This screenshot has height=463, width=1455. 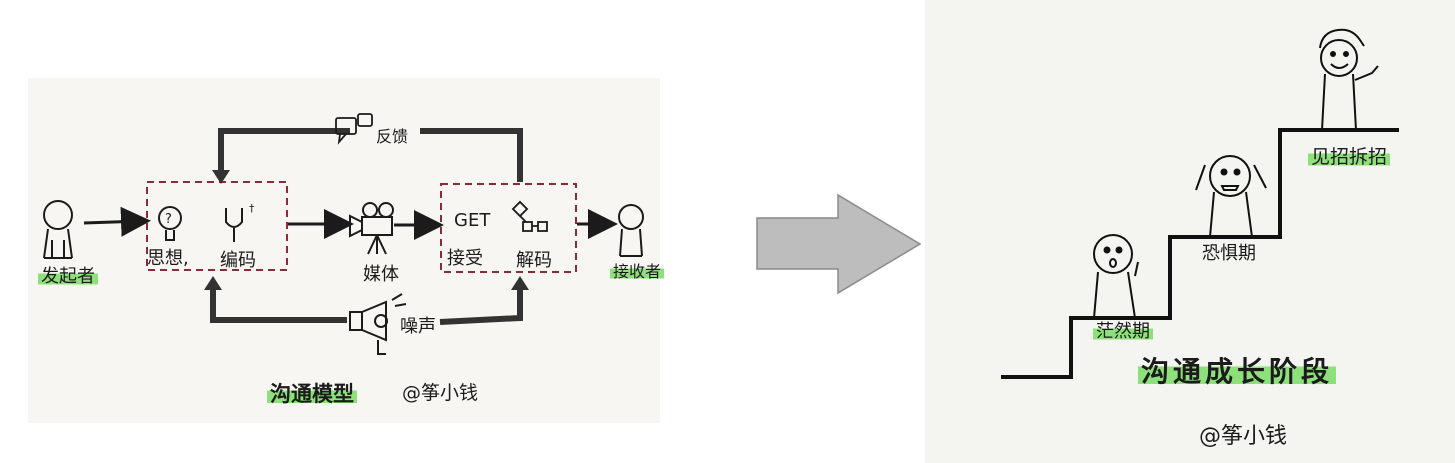 I want to click on stage-cope-label: 见招拆招, so click(x=1349, y=155).